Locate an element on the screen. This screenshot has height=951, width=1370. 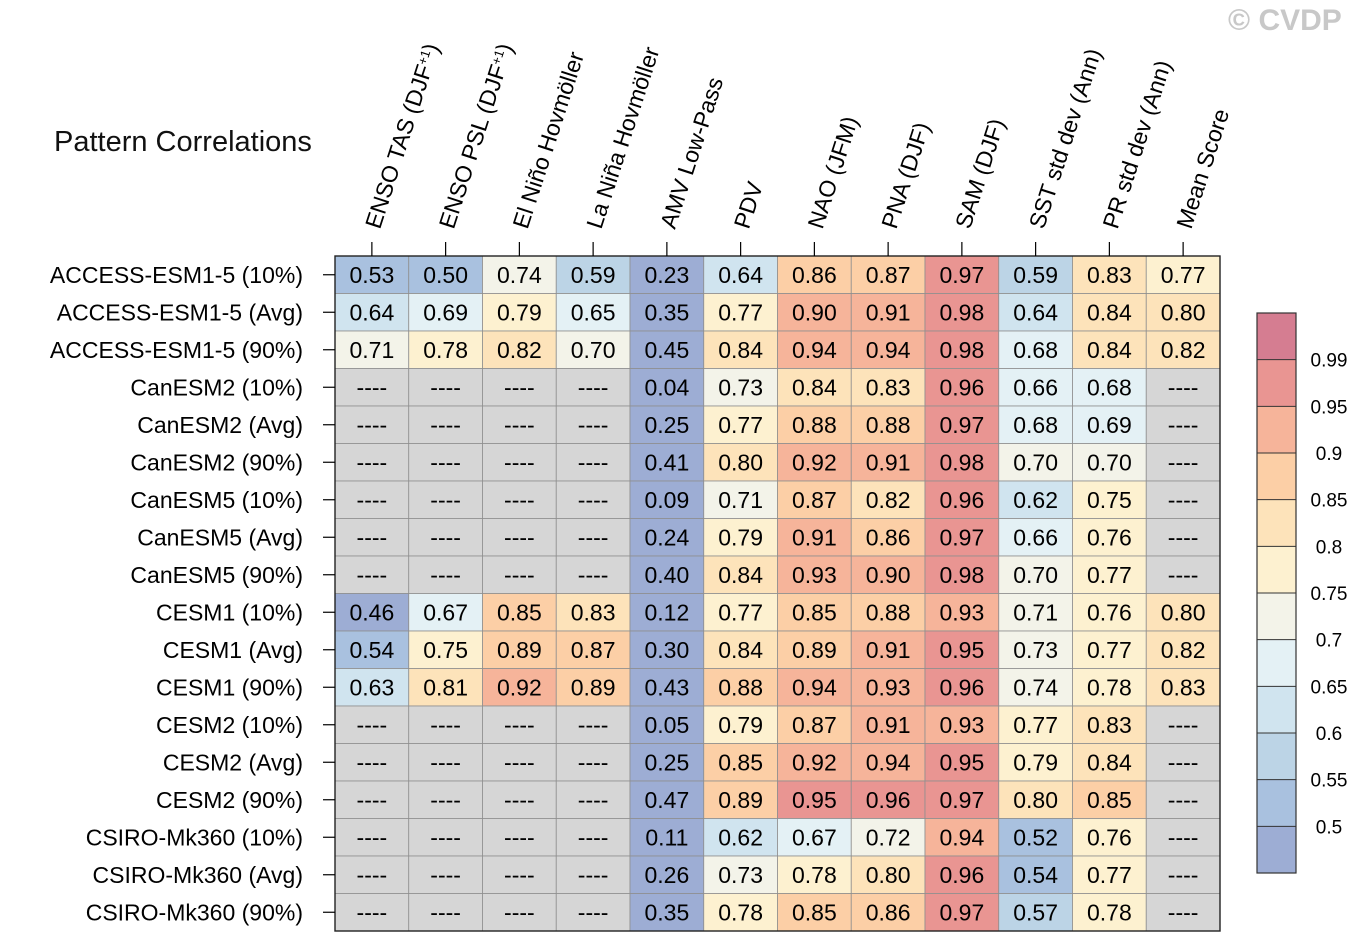
cell-value-label: 0.82 is located at coordinates (888, 500).